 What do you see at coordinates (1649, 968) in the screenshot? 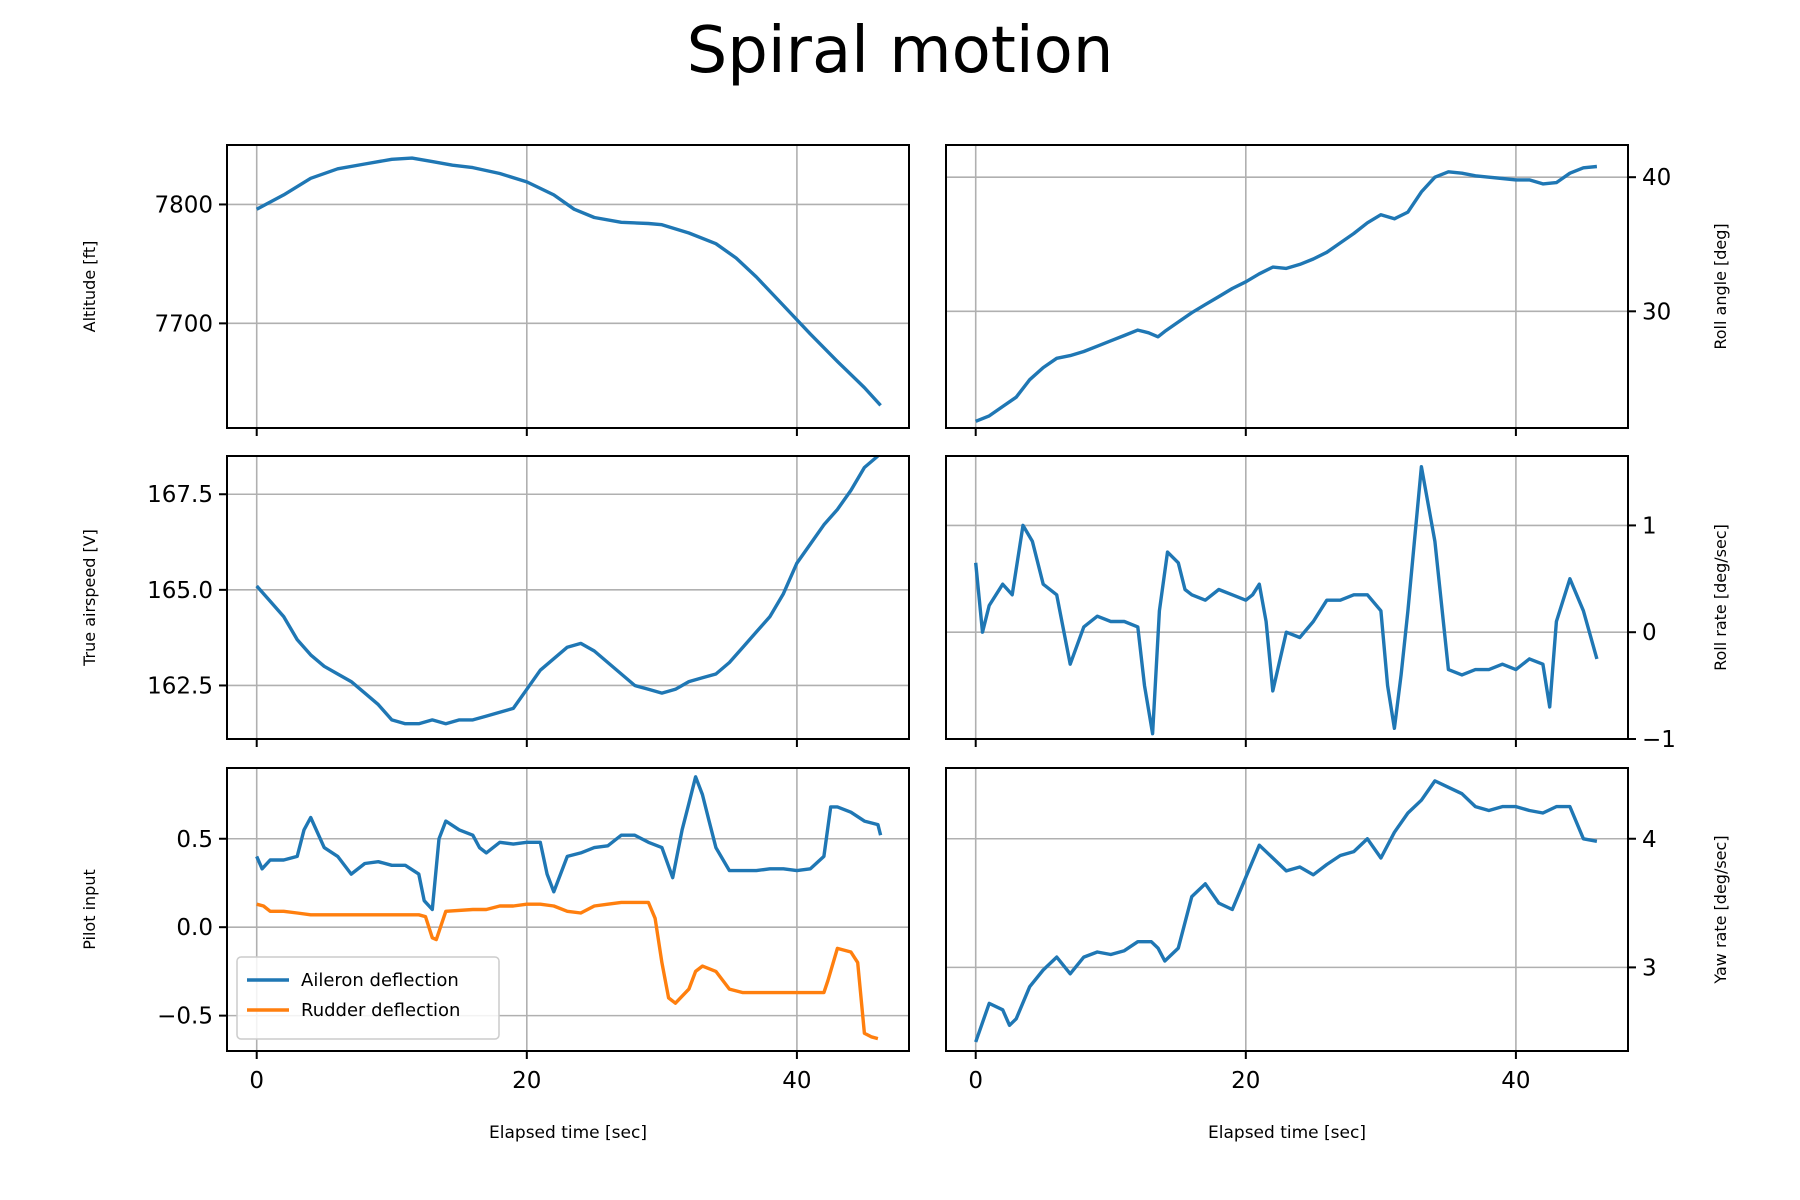
I see `y-tick-label: 3` at bounding box center [1649, 968].